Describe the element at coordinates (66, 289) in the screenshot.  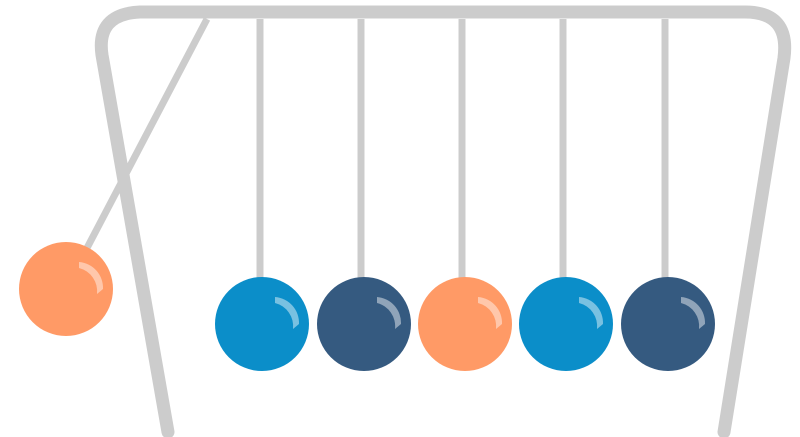
I see `swinging-ball` at that location.